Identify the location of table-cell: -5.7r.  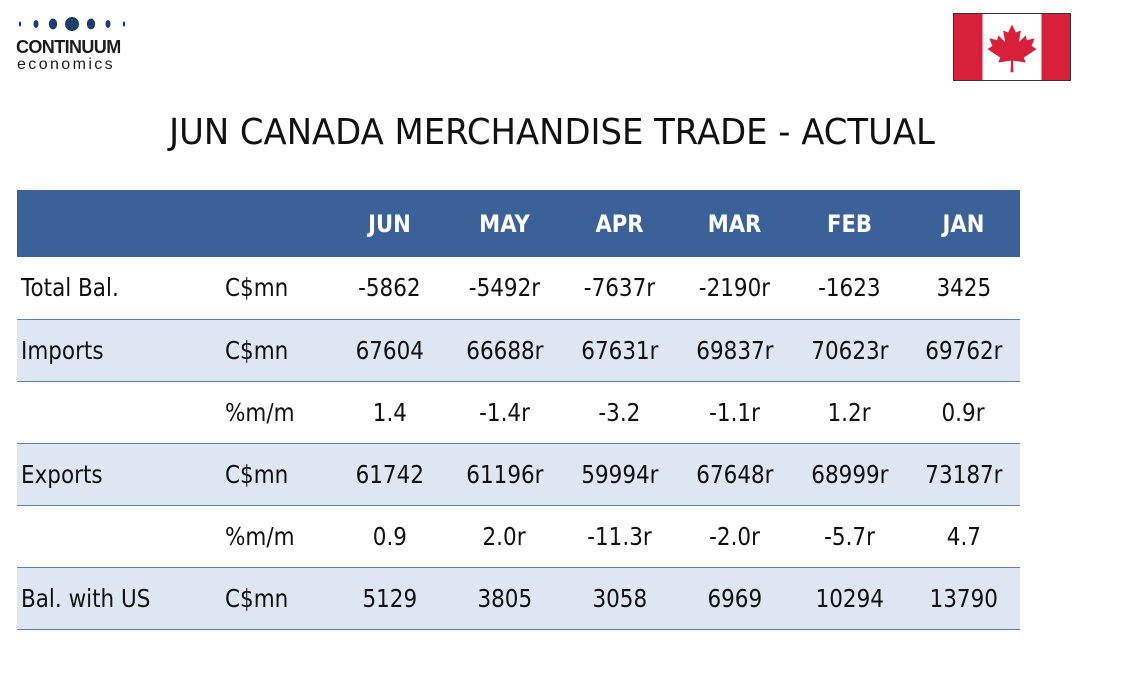
(849, 536).